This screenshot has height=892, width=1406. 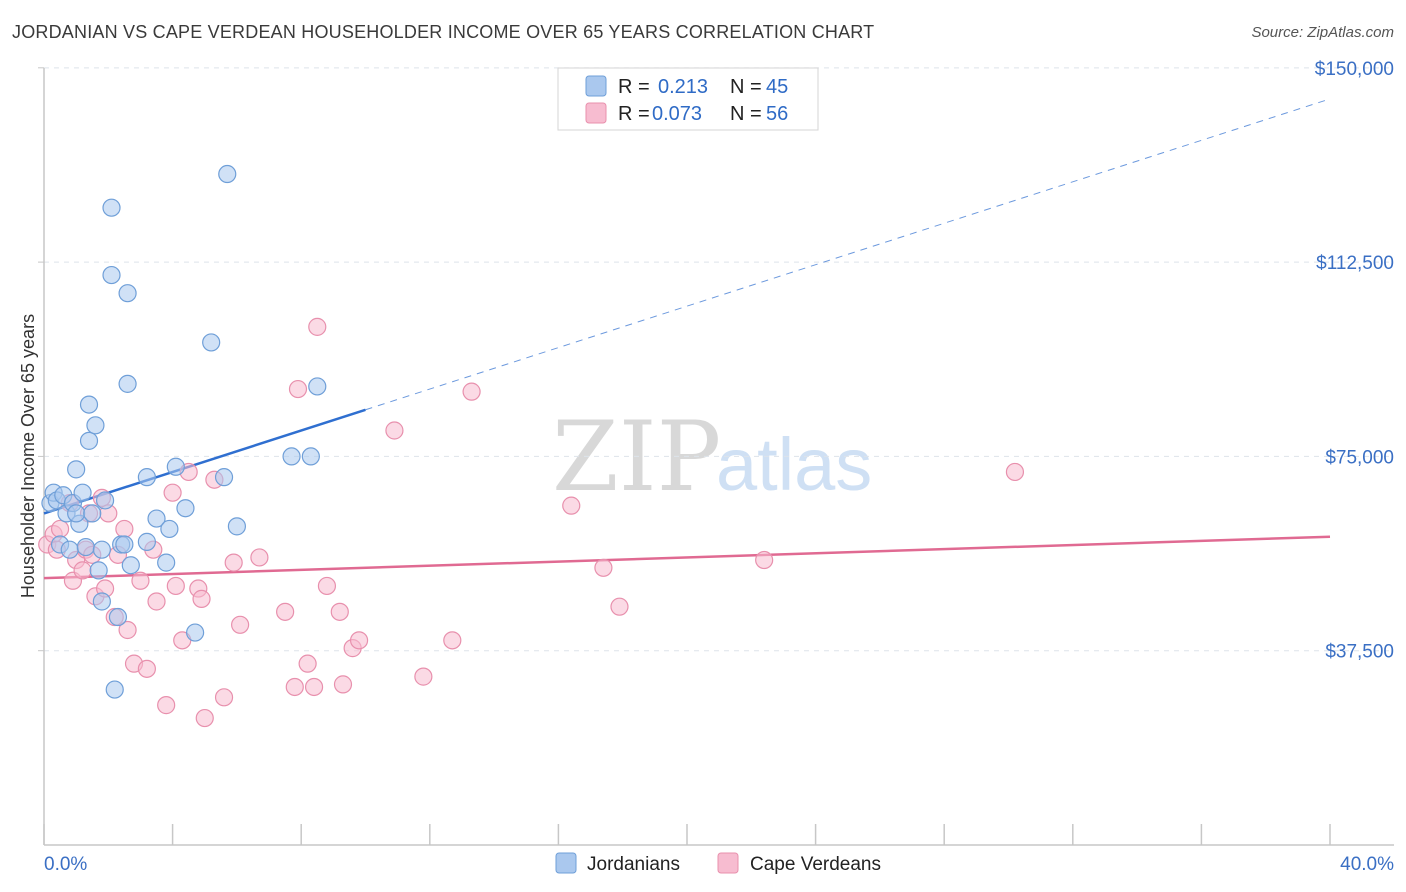 What do you see at coordinates (746, 114) in the screenshot?
I see `legend-n-label-capeverdeans: N =` at bounding box center [746, 114].